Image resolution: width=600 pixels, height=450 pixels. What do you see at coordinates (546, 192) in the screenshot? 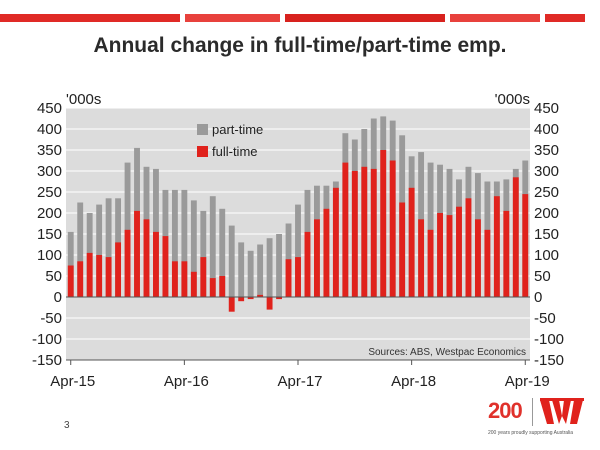
I see `right-tick-label: 250` at bounding box center [546, 192].